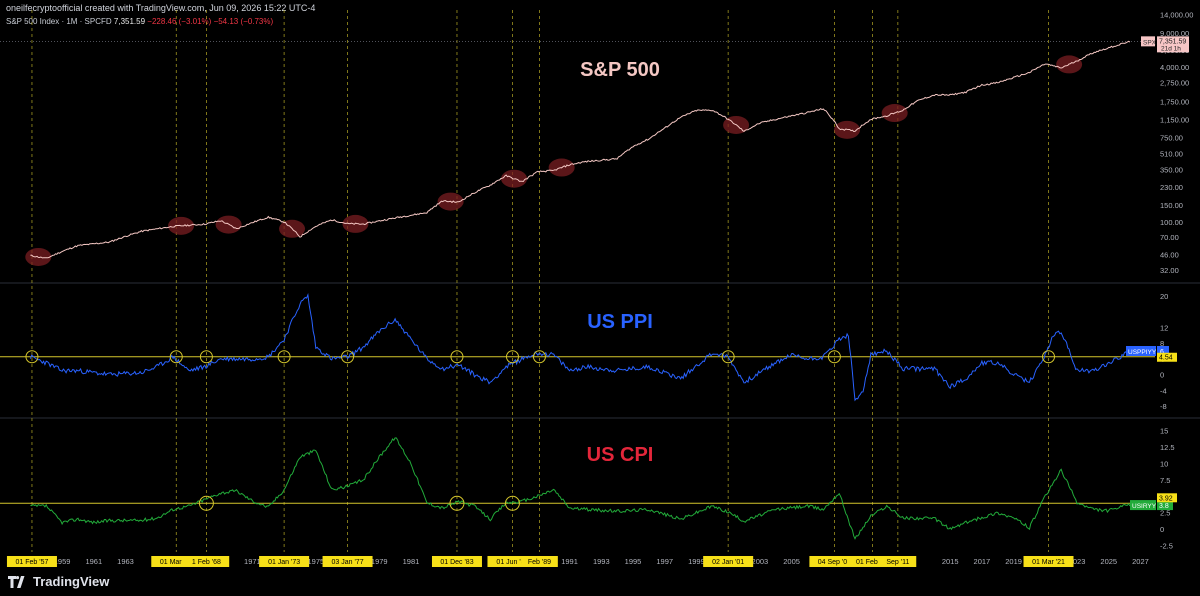 The image size is (1200, 596). Describe the element at coordinates (1108, 561) in the screenshot. I see `x-axis-label-18: 2025` at that location.